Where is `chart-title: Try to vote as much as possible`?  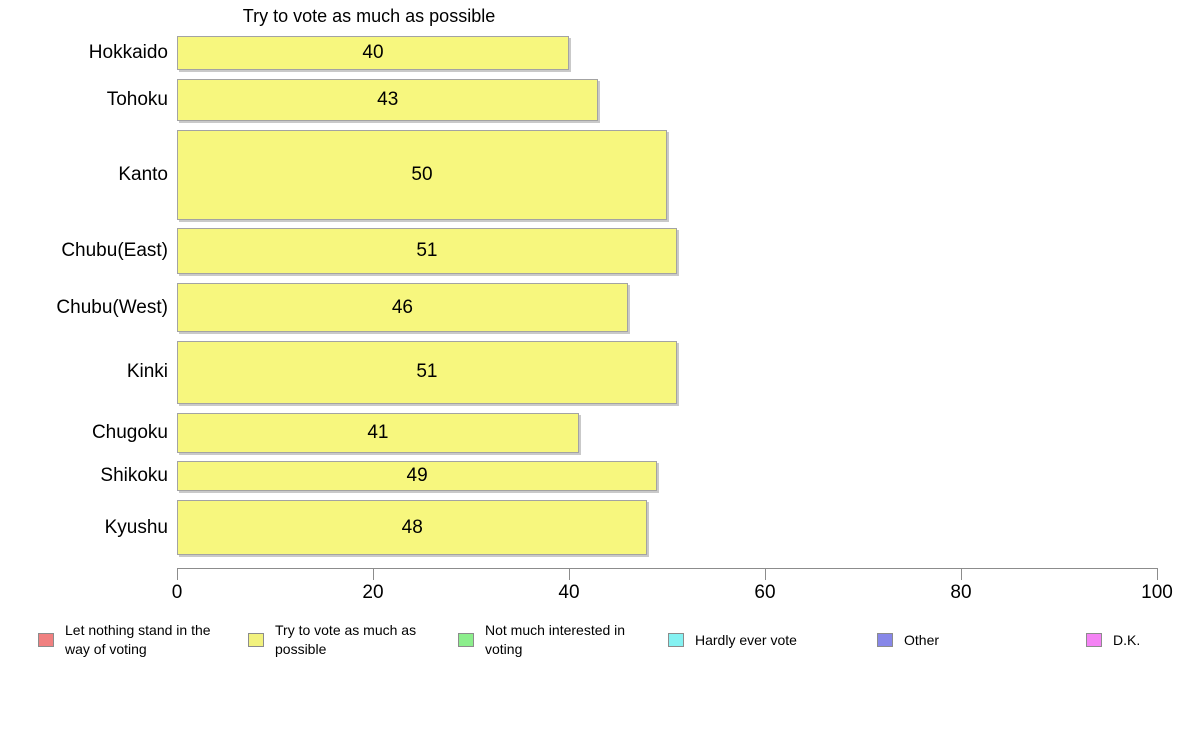 chart-title: Try to vote as much as possible is located at coordinates (369, 16).